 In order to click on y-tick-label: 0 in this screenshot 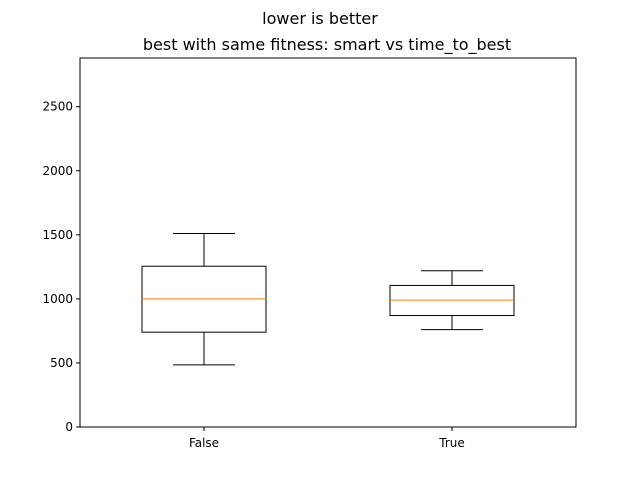, I will do `click(69, 427)`.